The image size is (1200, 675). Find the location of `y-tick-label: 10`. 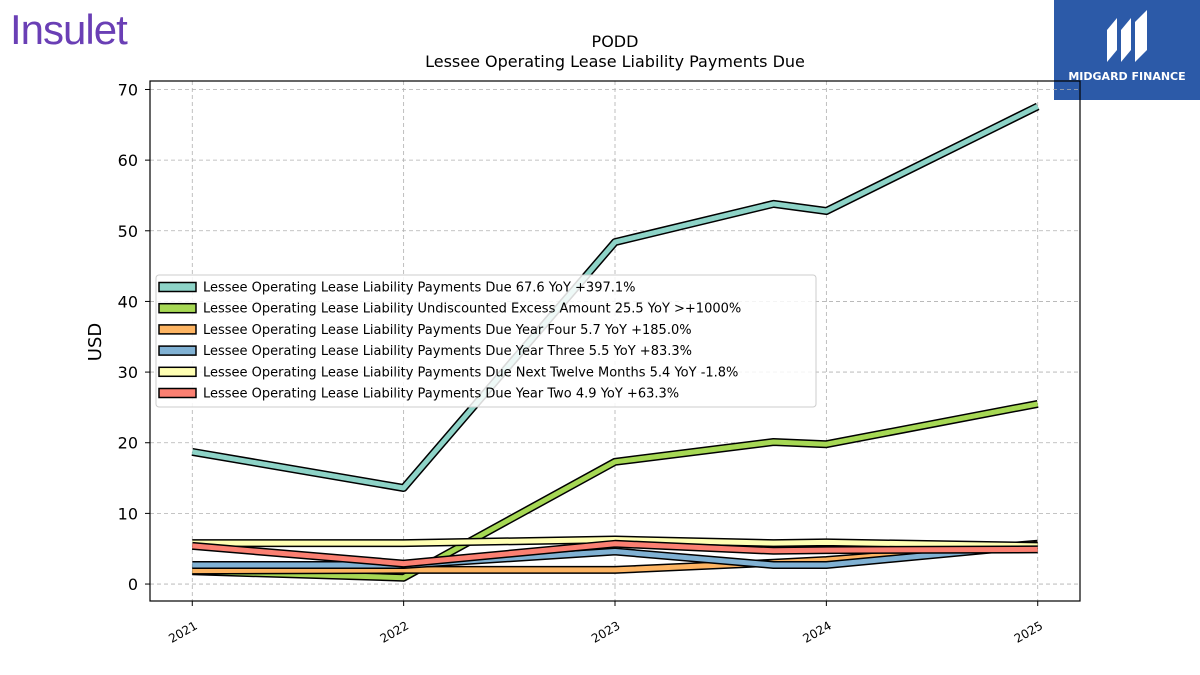

y-tick-label: 10 is located at coordinates (128, 513).